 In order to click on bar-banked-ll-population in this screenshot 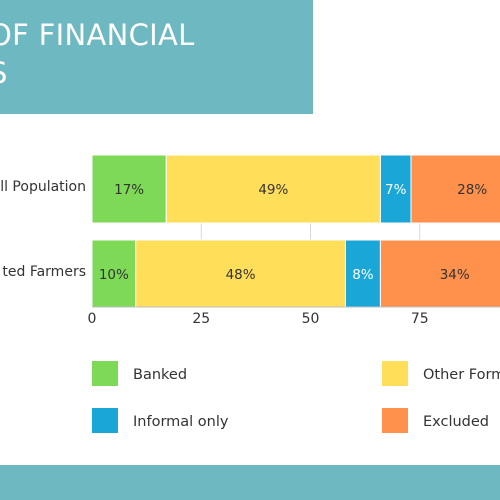, I will do `click(129, 189)`.